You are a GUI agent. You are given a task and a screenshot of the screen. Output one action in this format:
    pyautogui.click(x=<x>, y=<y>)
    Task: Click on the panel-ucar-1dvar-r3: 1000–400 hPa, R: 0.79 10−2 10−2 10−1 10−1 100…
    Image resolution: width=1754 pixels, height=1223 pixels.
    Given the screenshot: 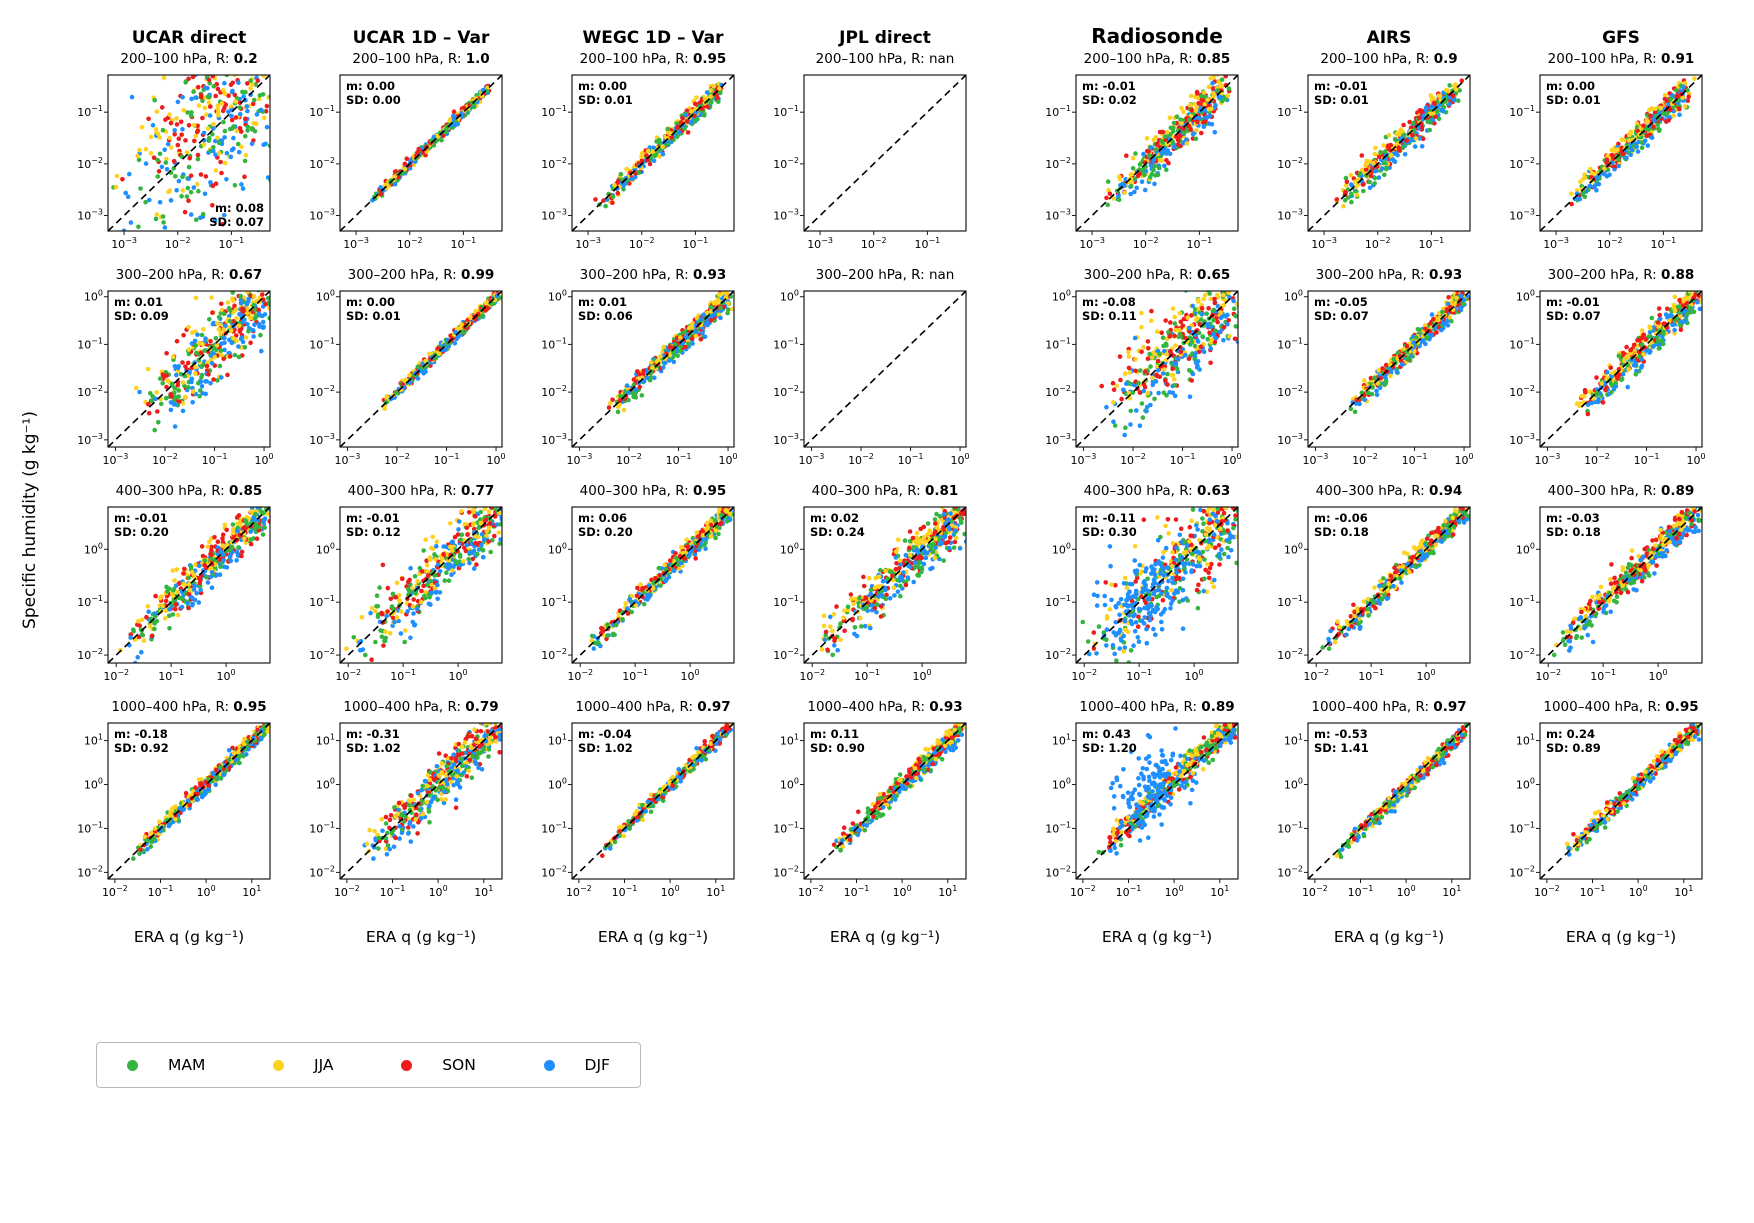 What is the action you would take?
    pyautogui.click(x=403, y=804)
    